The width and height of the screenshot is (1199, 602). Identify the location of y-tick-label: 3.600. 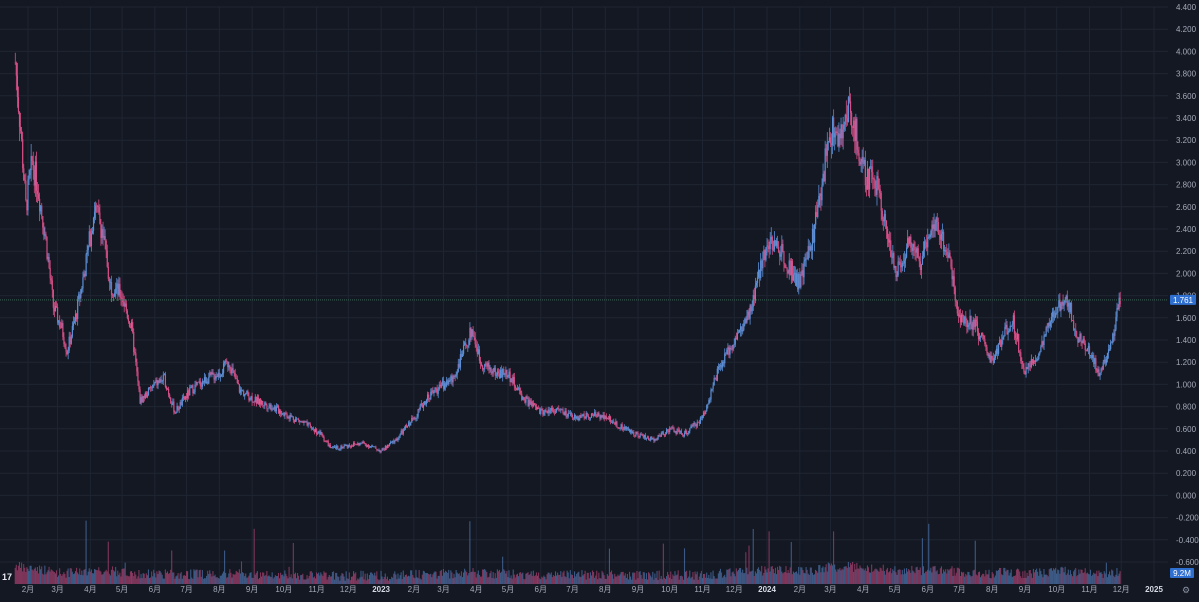
(1186, 96).